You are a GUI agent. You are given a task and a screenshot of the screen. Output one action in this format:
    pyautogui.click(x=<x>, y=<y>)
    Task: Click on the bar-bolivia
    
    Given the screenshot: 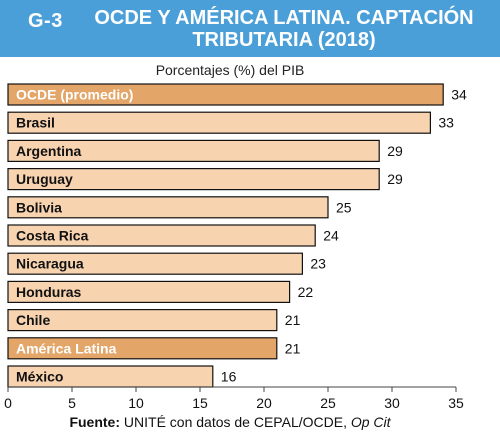 What is the action you would take?
    pyautogui.click(x=168, y=207)
    